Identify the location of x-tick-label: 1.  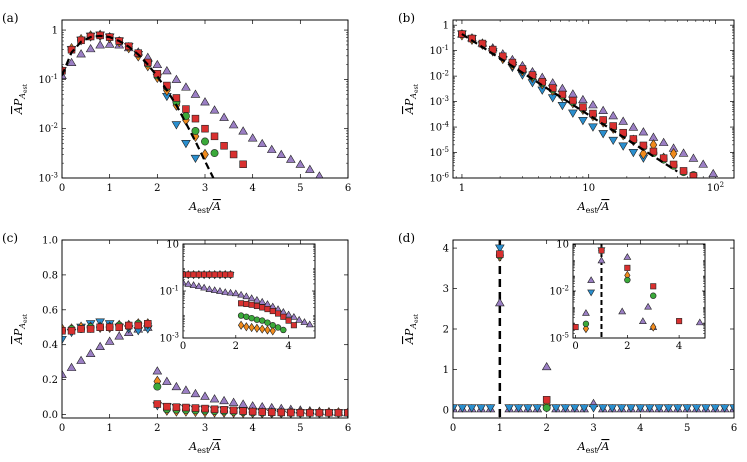
(500, 428).